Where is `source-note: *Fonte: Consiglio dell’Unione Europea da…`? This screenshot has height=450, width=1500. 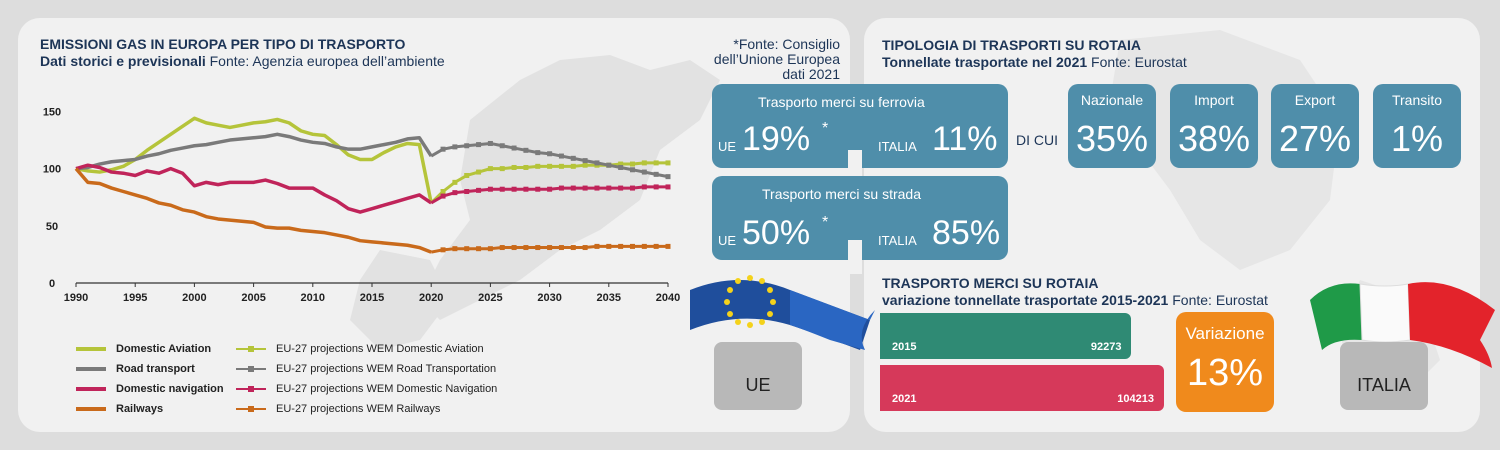 source-note: *Fonte: Consiglio dell’Unione Europea da… is located at coordinates (776, 59).